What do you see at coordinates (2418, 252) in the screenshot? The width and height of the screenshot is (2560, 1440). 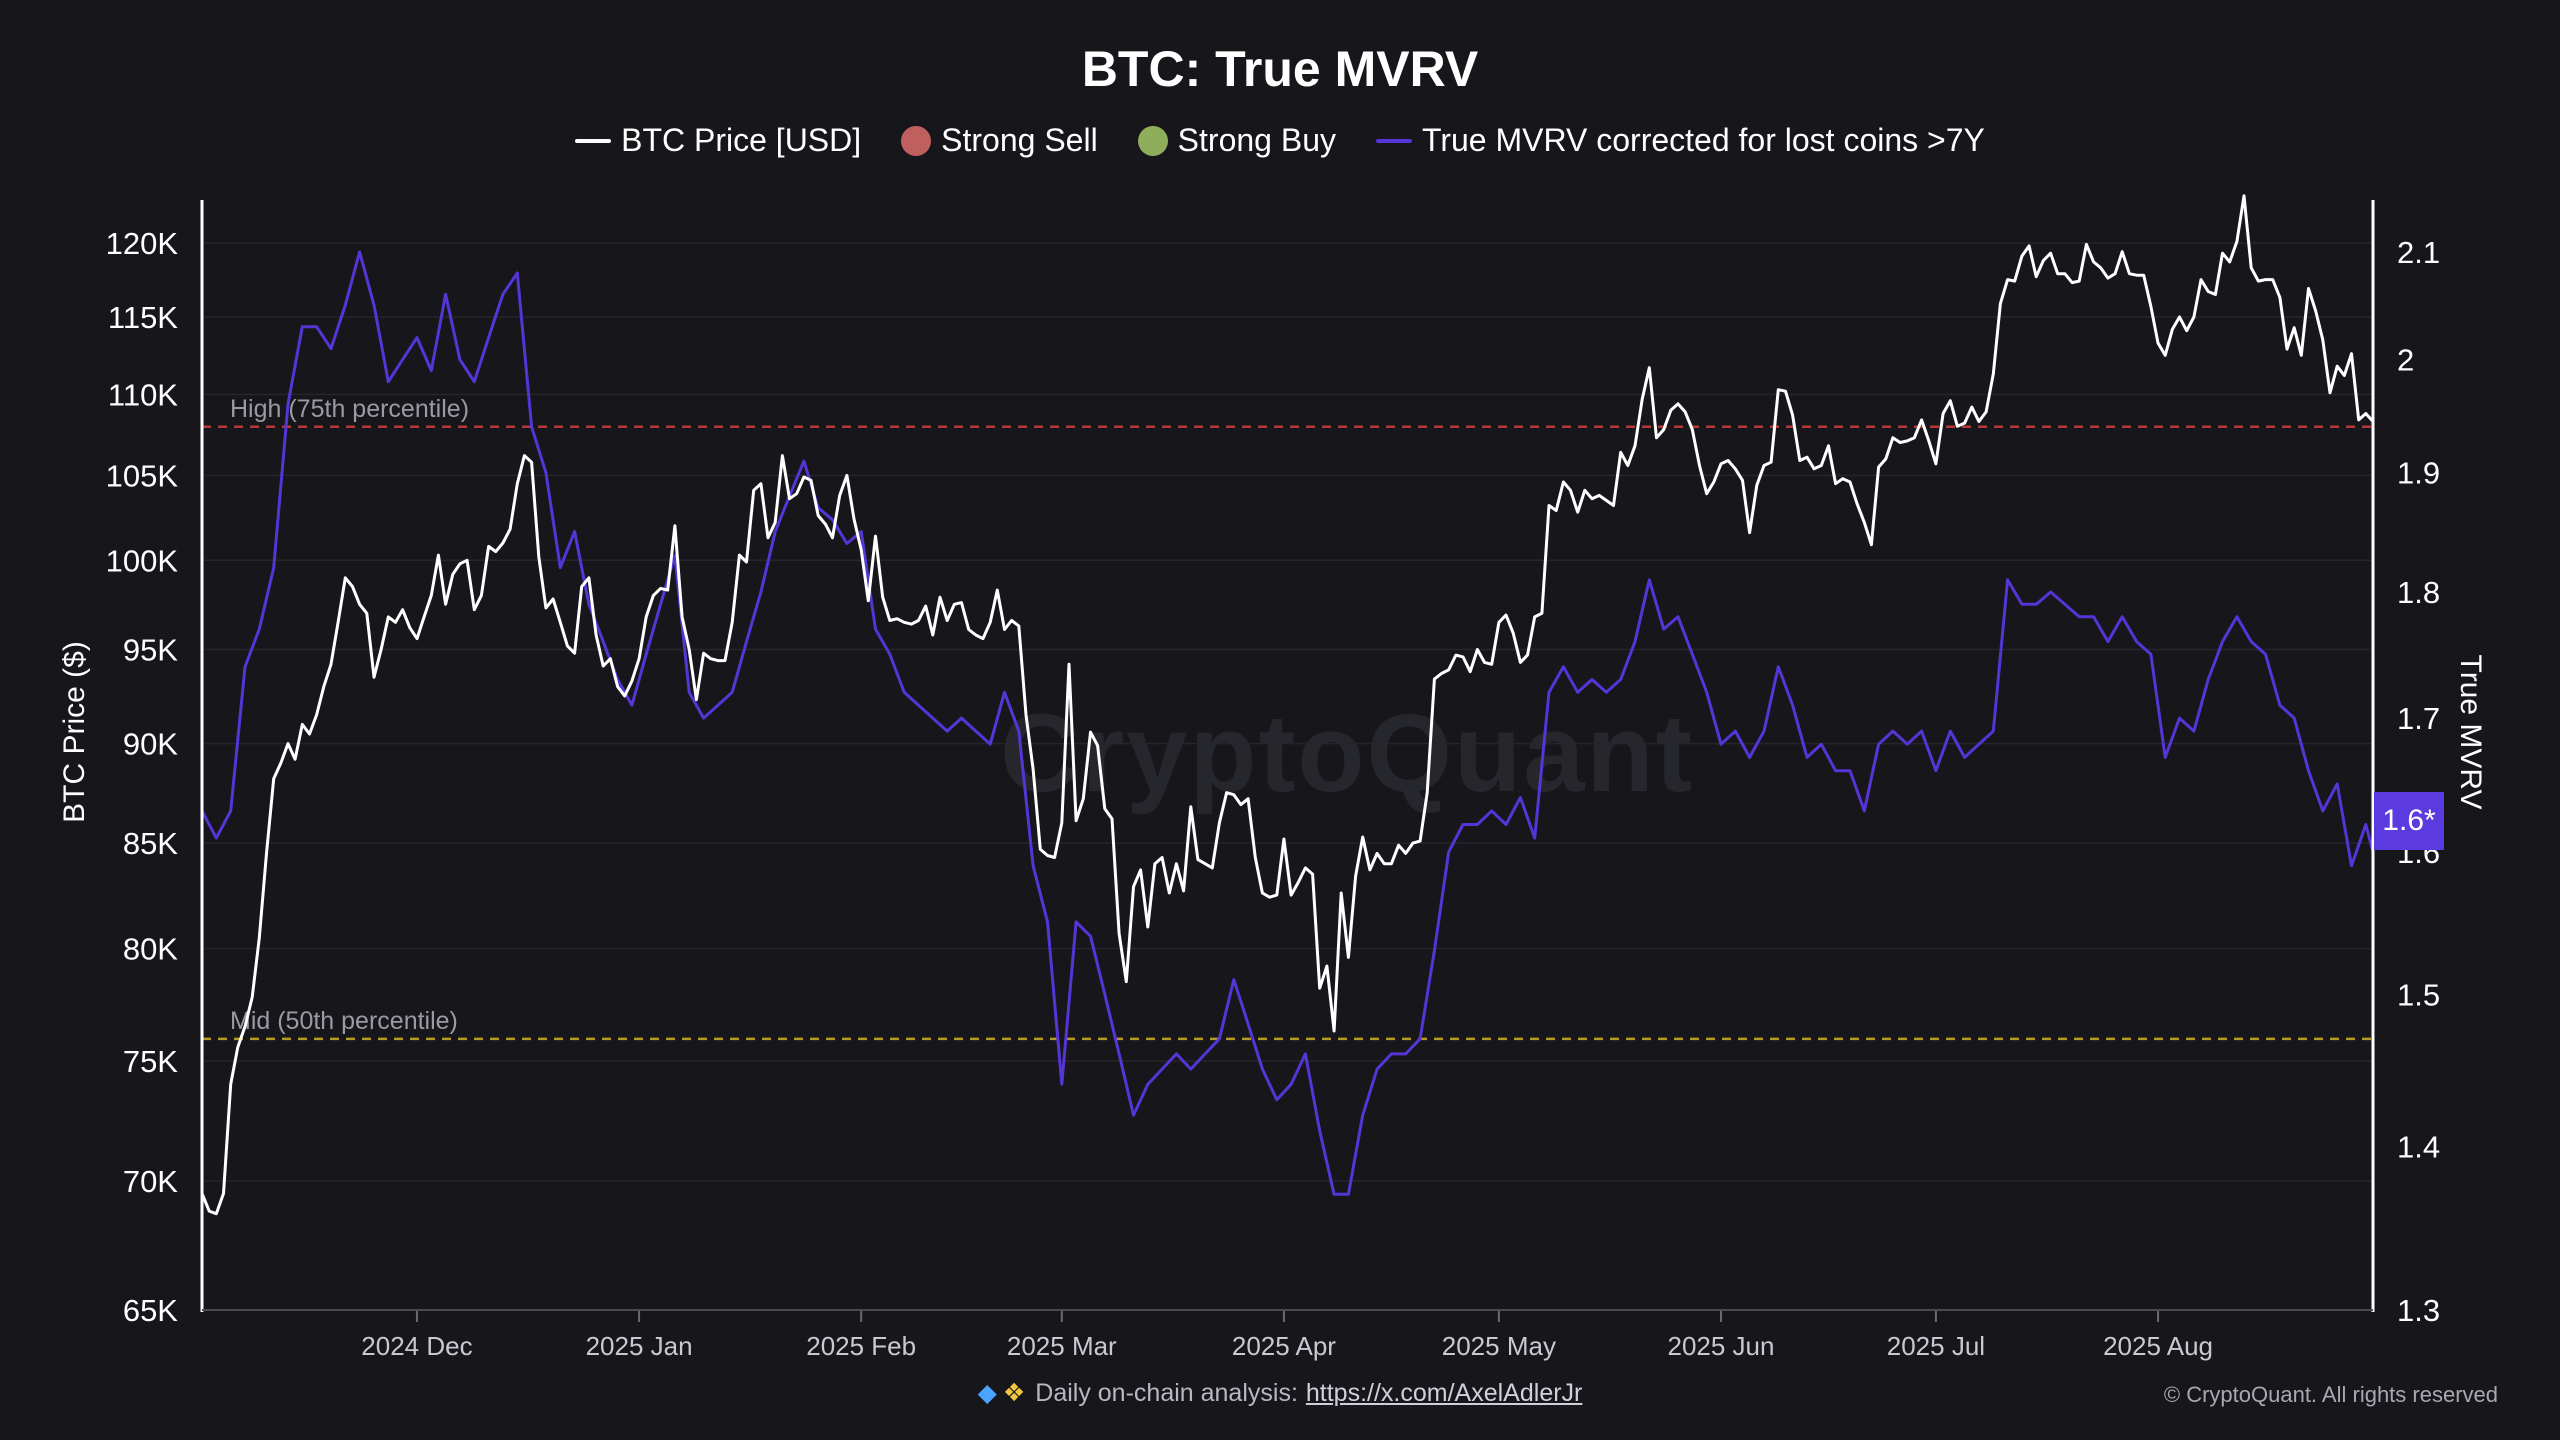 I see `y-right-tick-label: 2.1` at bounding box center [2418, 252].